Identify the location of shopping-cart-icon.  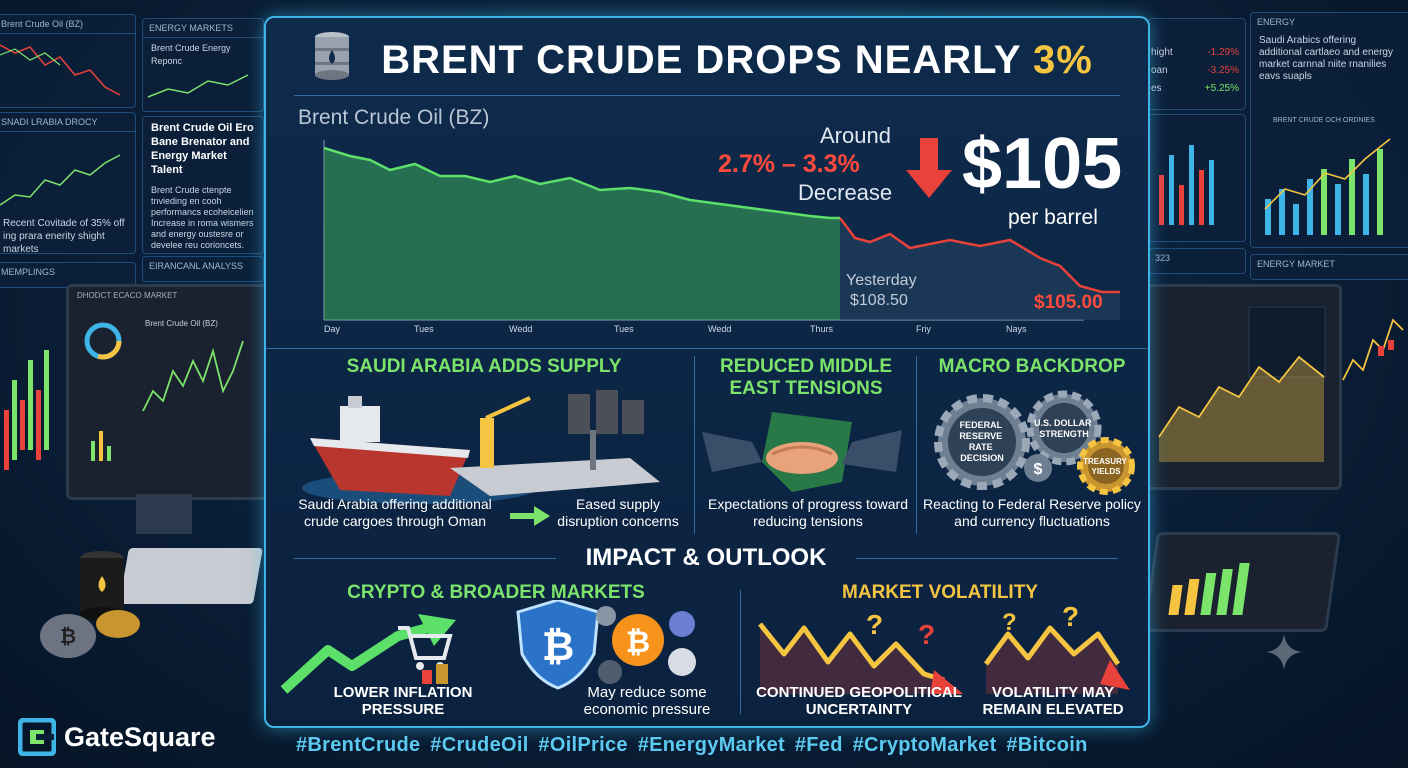
(425, 655).